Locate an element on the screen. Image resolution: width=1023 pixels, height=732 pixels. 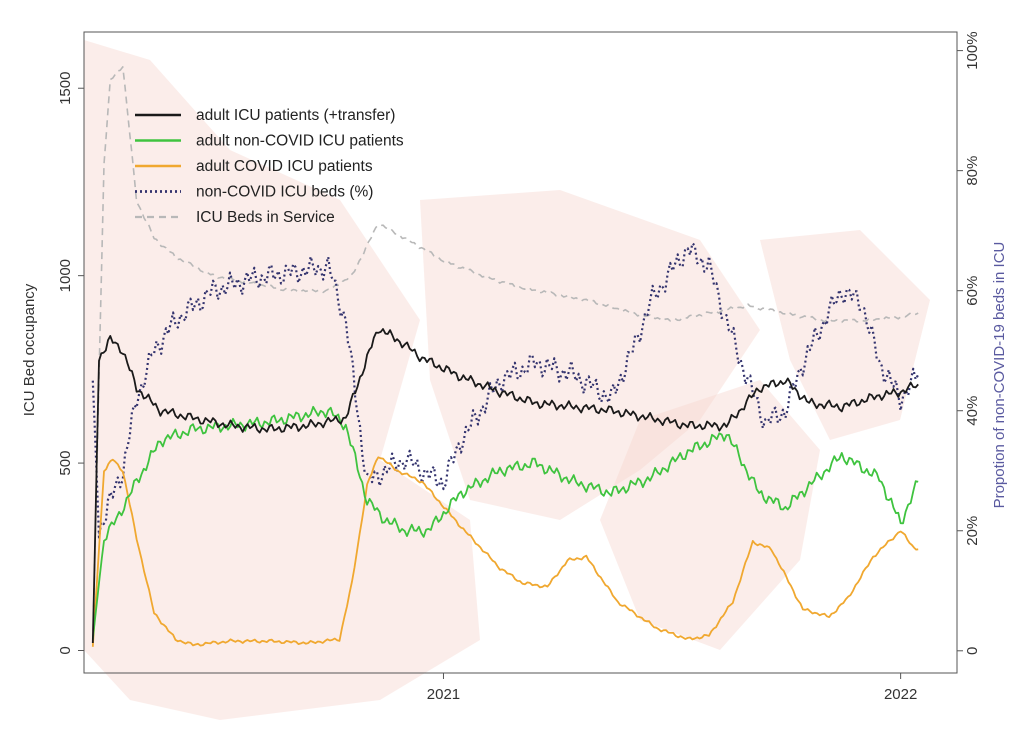
legend-label-non-covid-pct: non-COVID ICU beds (%) is located at coordinates (284, 192).